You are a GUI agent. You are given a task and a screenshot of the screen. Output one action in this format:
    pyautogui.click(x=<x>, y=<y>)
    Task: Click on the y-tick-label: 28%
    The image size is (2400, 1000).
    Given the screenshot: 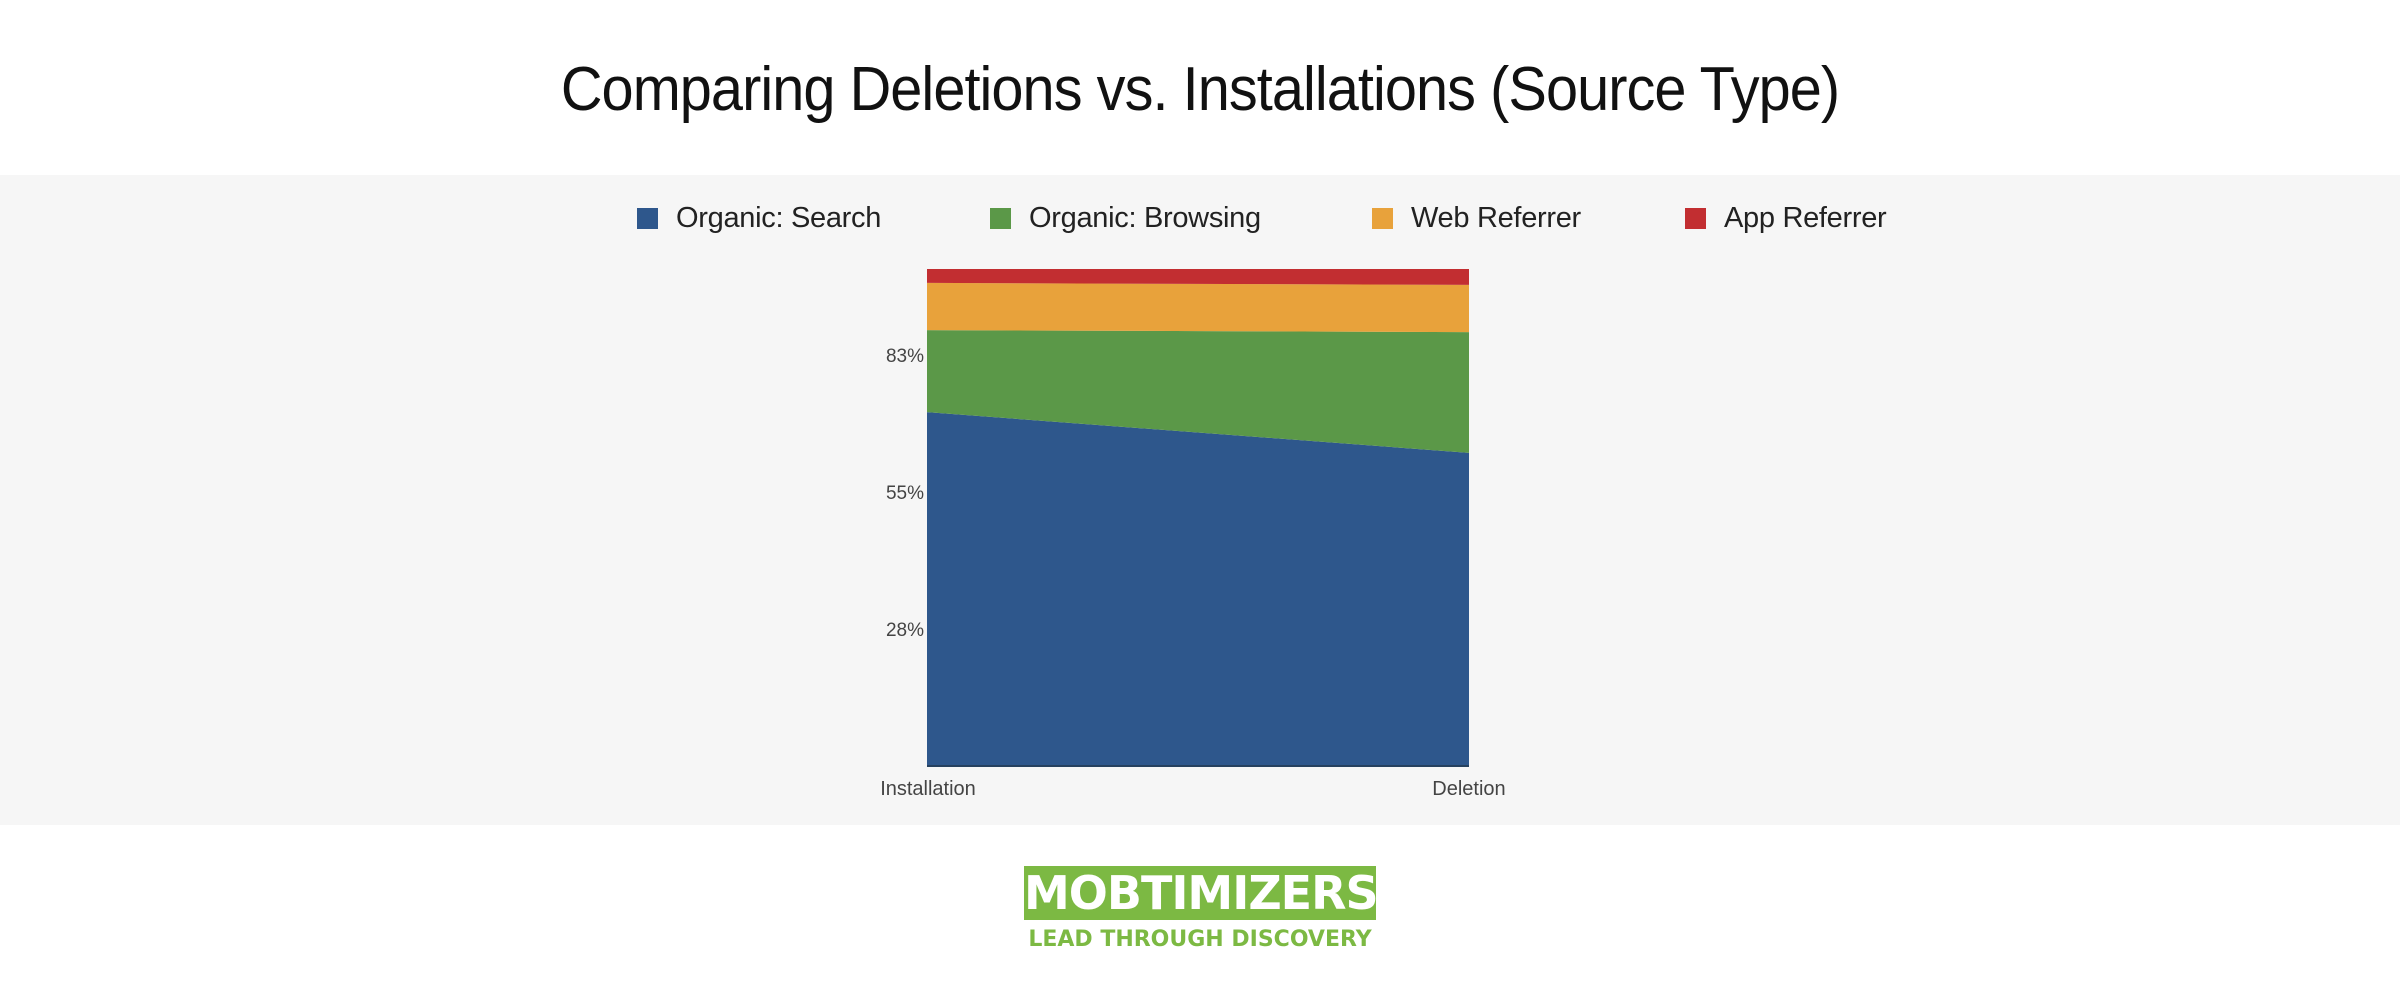 What is the action you would take?
    pyautogui.click(x=904, y=630)
    